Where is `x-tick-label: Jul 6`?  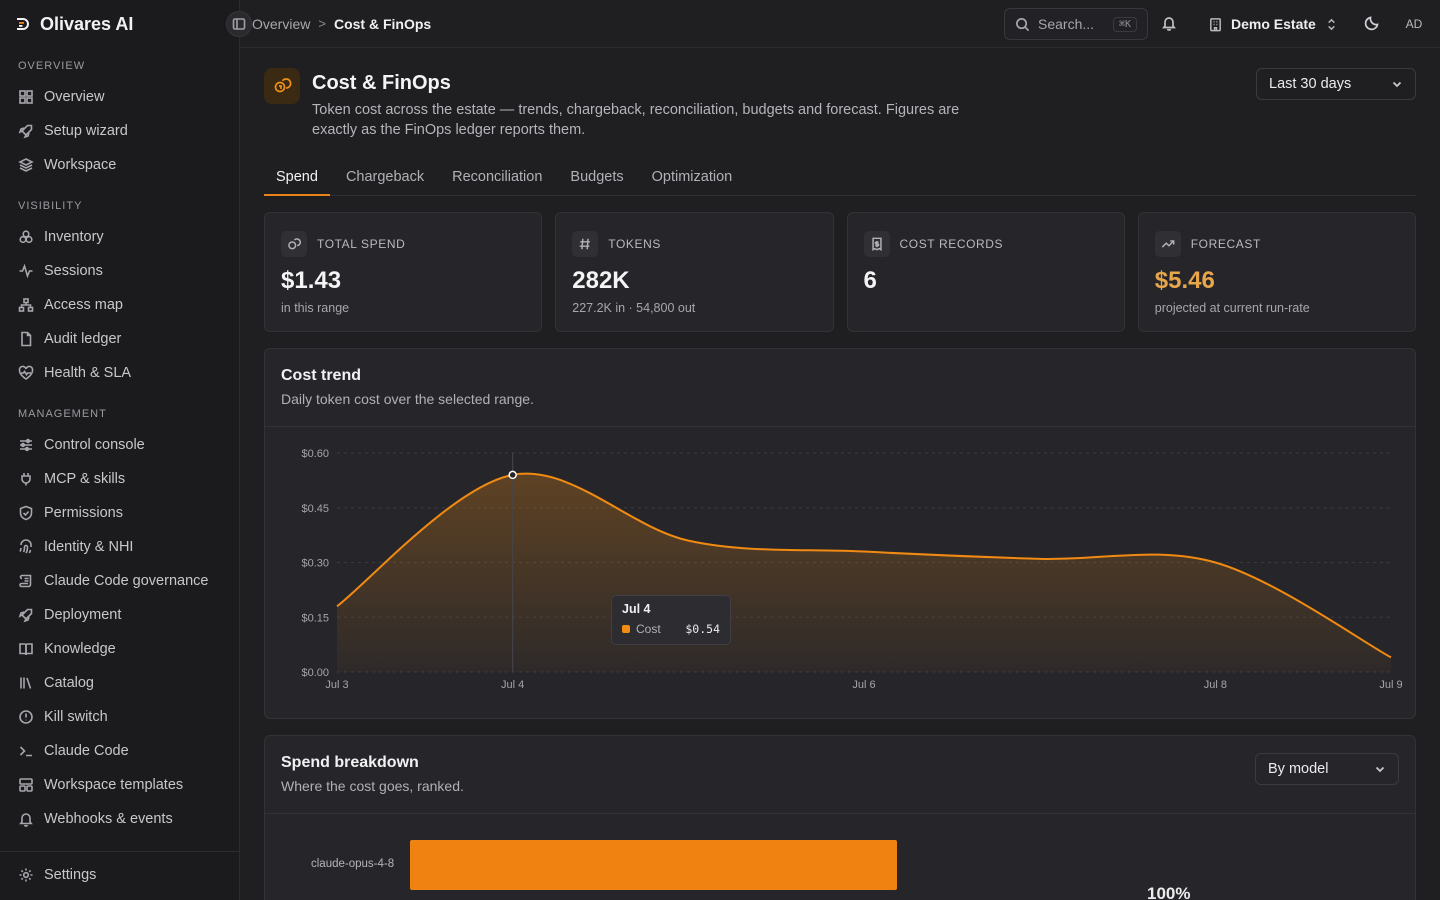 x-tick-label: Jul 6 is located at coordinates (863, 685).